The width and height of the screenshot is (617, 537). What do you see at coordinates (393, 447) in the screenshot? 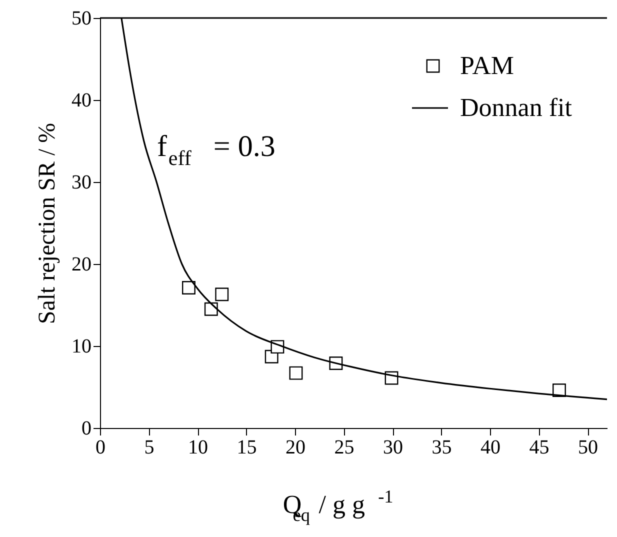
I see `x-tick-label: 30` at bounding box center [393, 447].